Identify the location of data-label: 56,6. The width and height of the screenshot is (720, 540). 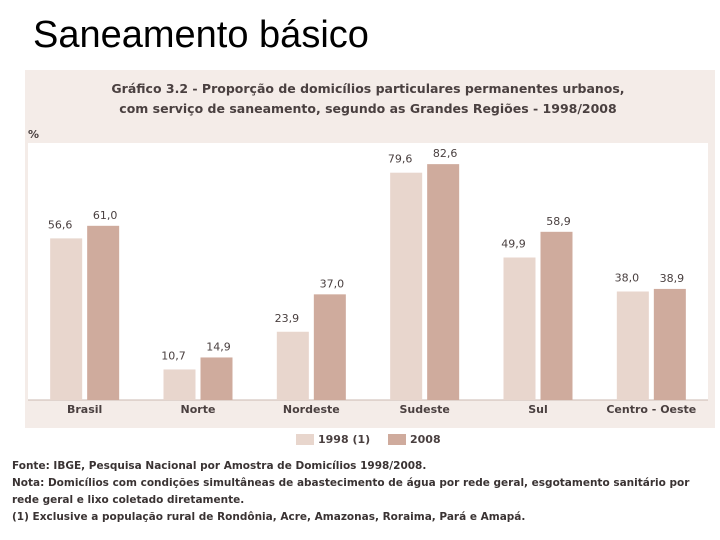
(60, 224).